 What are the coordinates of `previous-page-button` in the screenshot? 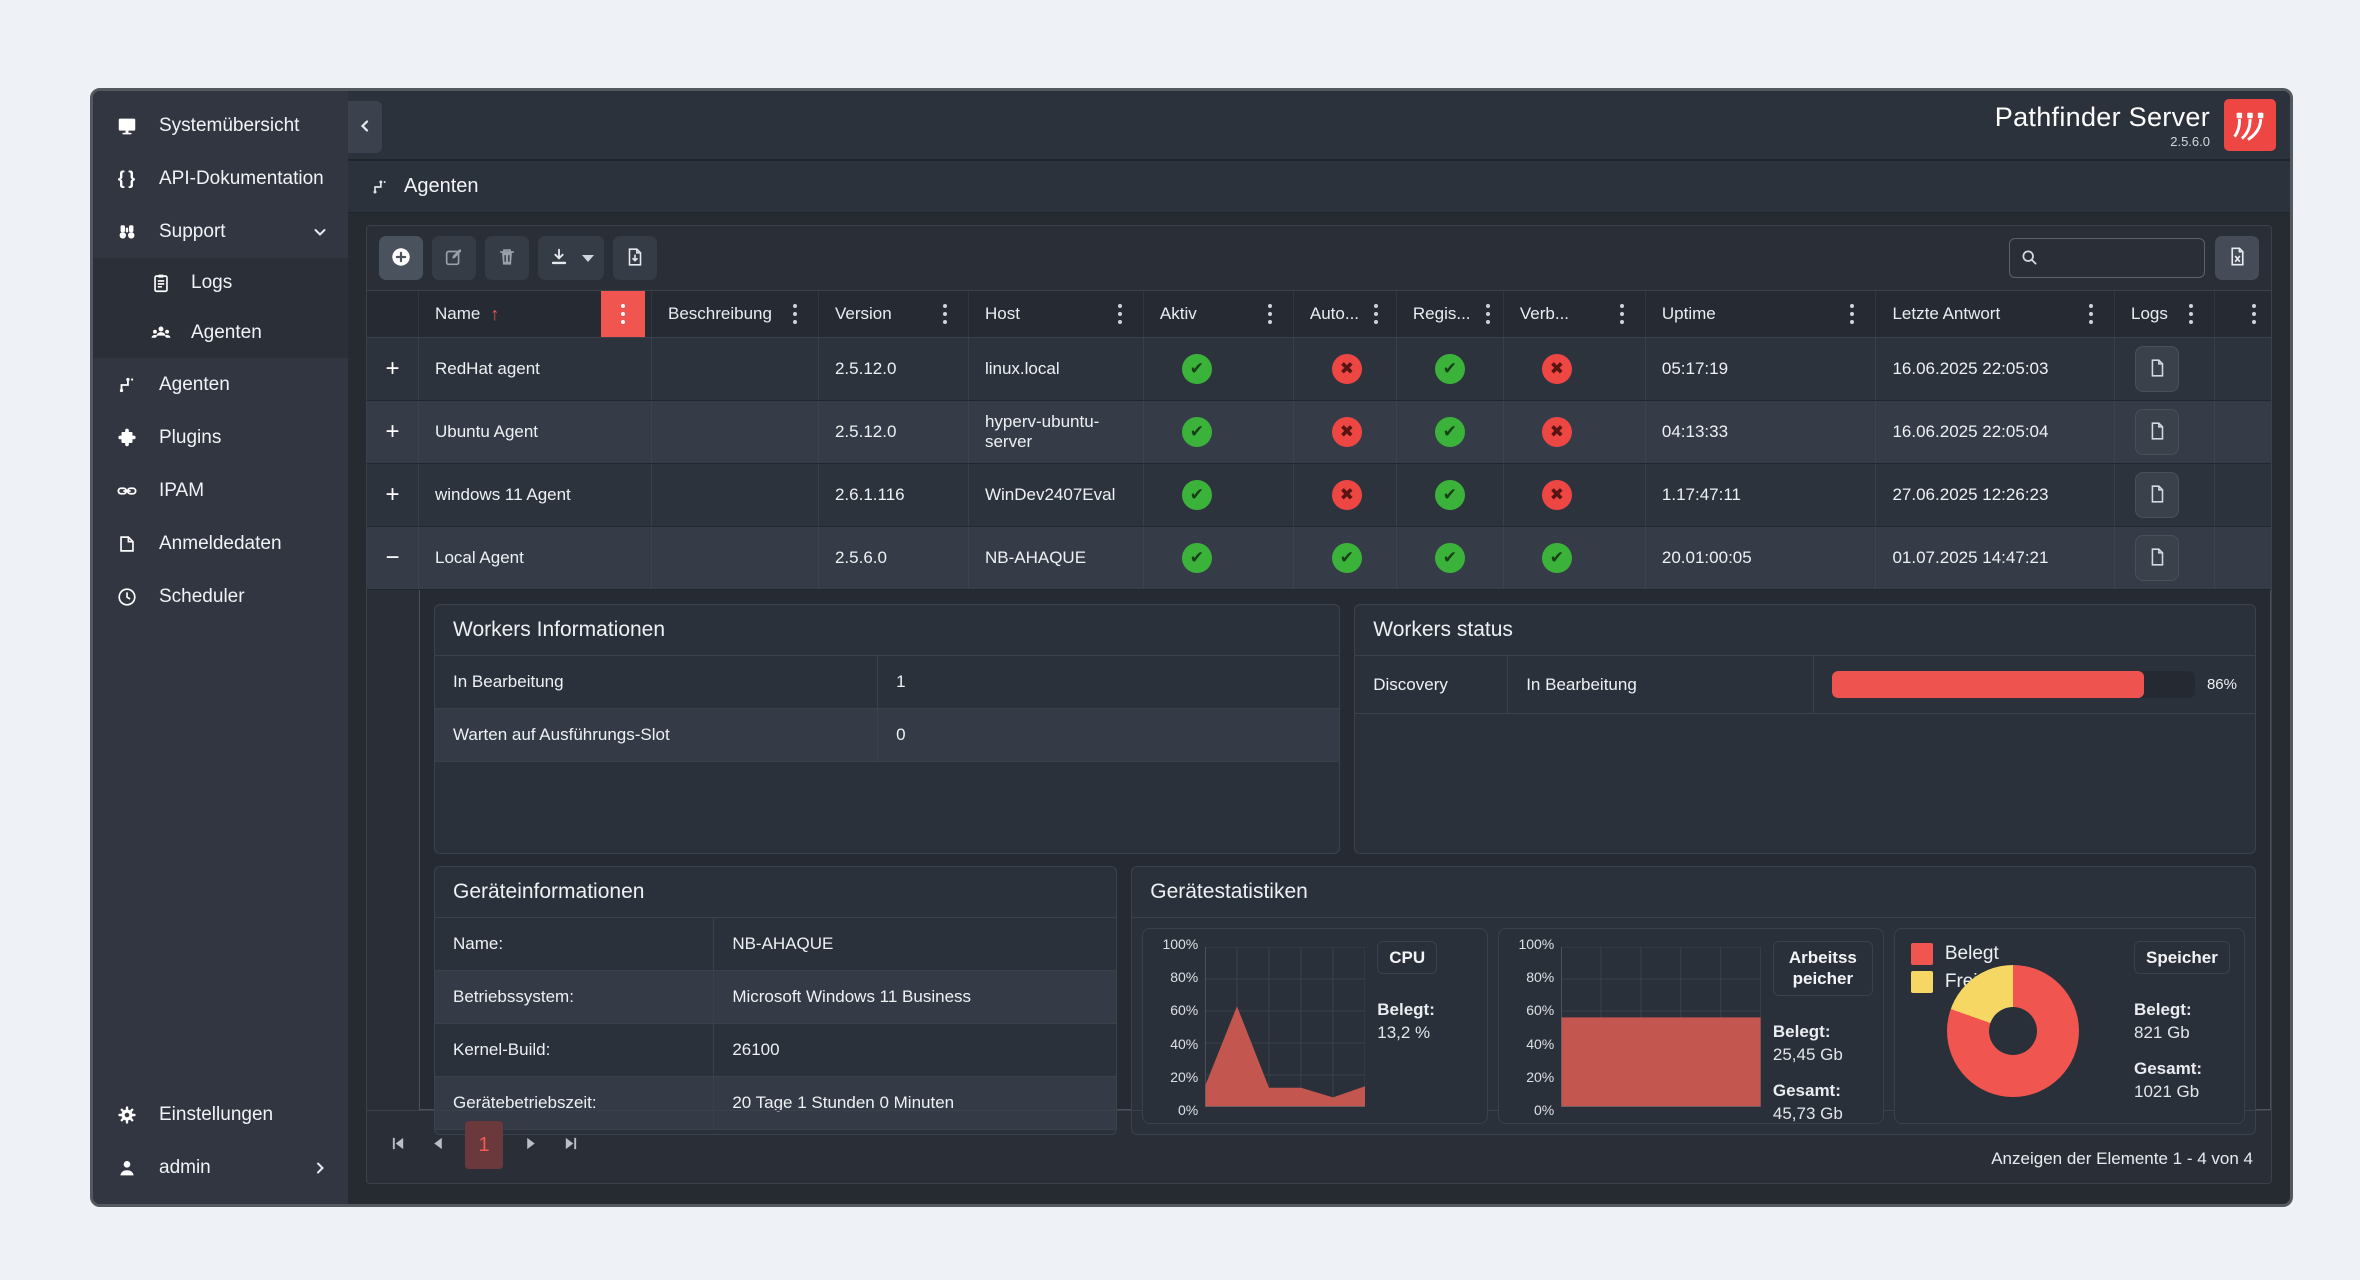 It's located at (438, 1145).